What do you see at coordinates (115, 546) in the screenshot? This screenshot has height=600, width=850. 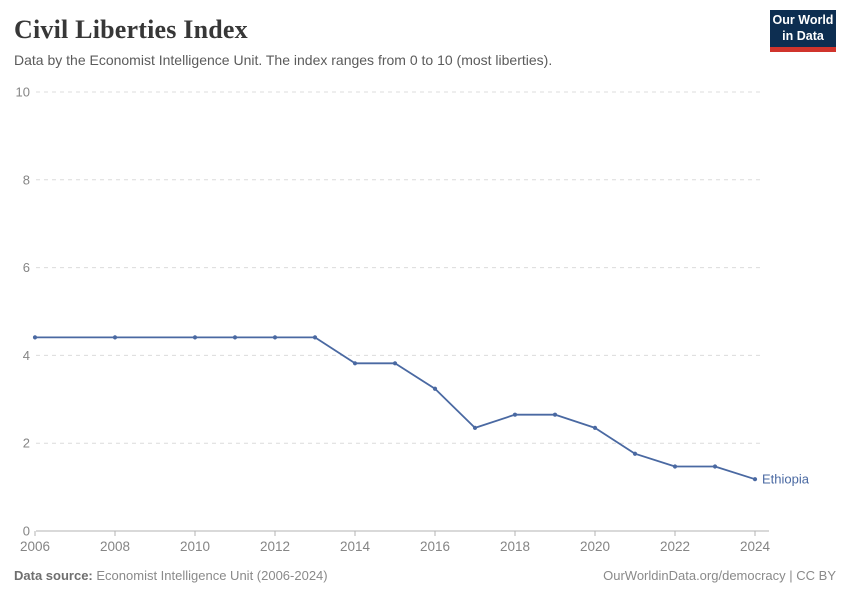 I see `x-axis-tick-label: 2008` at bounding box center [115, 546].